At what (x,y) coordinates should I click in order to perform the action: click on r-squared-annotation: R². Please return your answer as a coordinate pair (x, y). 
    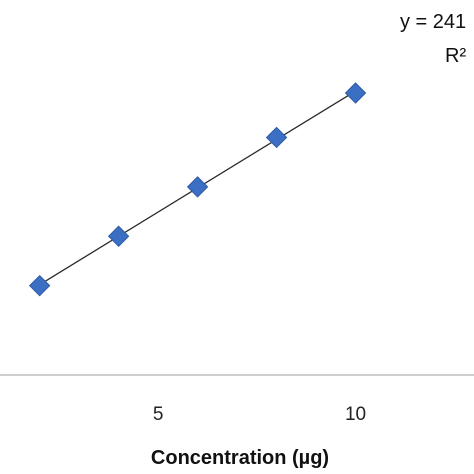
    Looking at the image, I should click on (455, 56).